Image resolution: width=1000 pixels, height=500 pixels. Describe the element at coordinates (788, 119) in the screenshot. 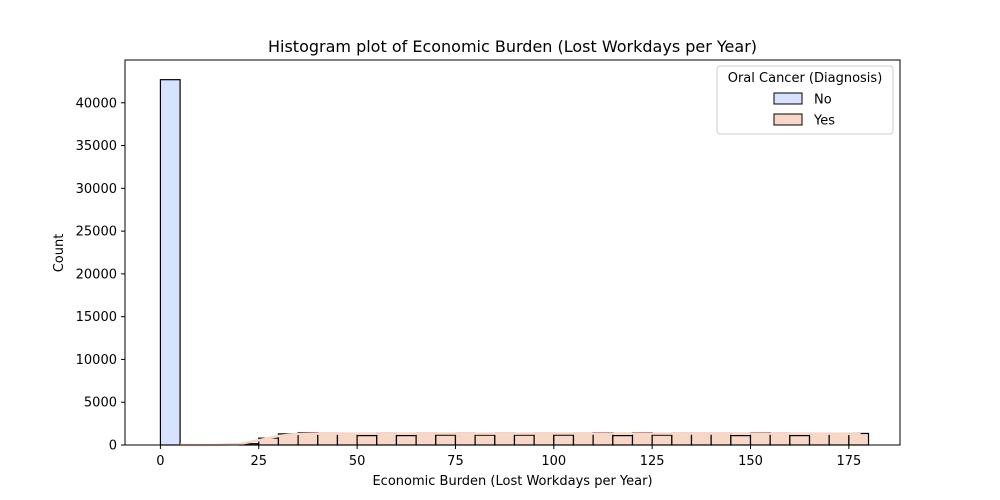

I see `legend-swatch-yes` at that location.